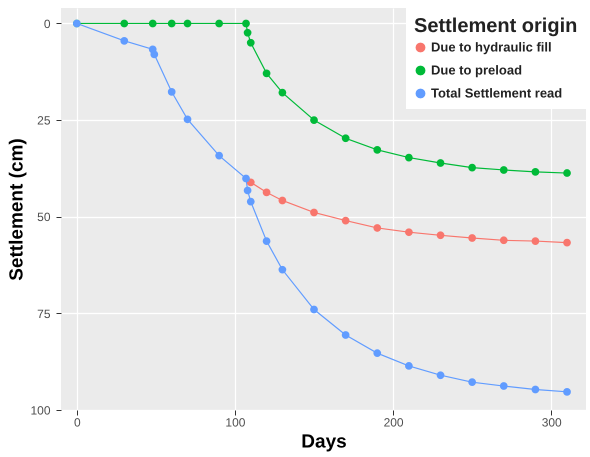 This screenshot has height=457, width=590. What do you see at coordinates (40, 411) in the screenshot?
I see `y-tick-label: 100` at bounding box center [40, 411].